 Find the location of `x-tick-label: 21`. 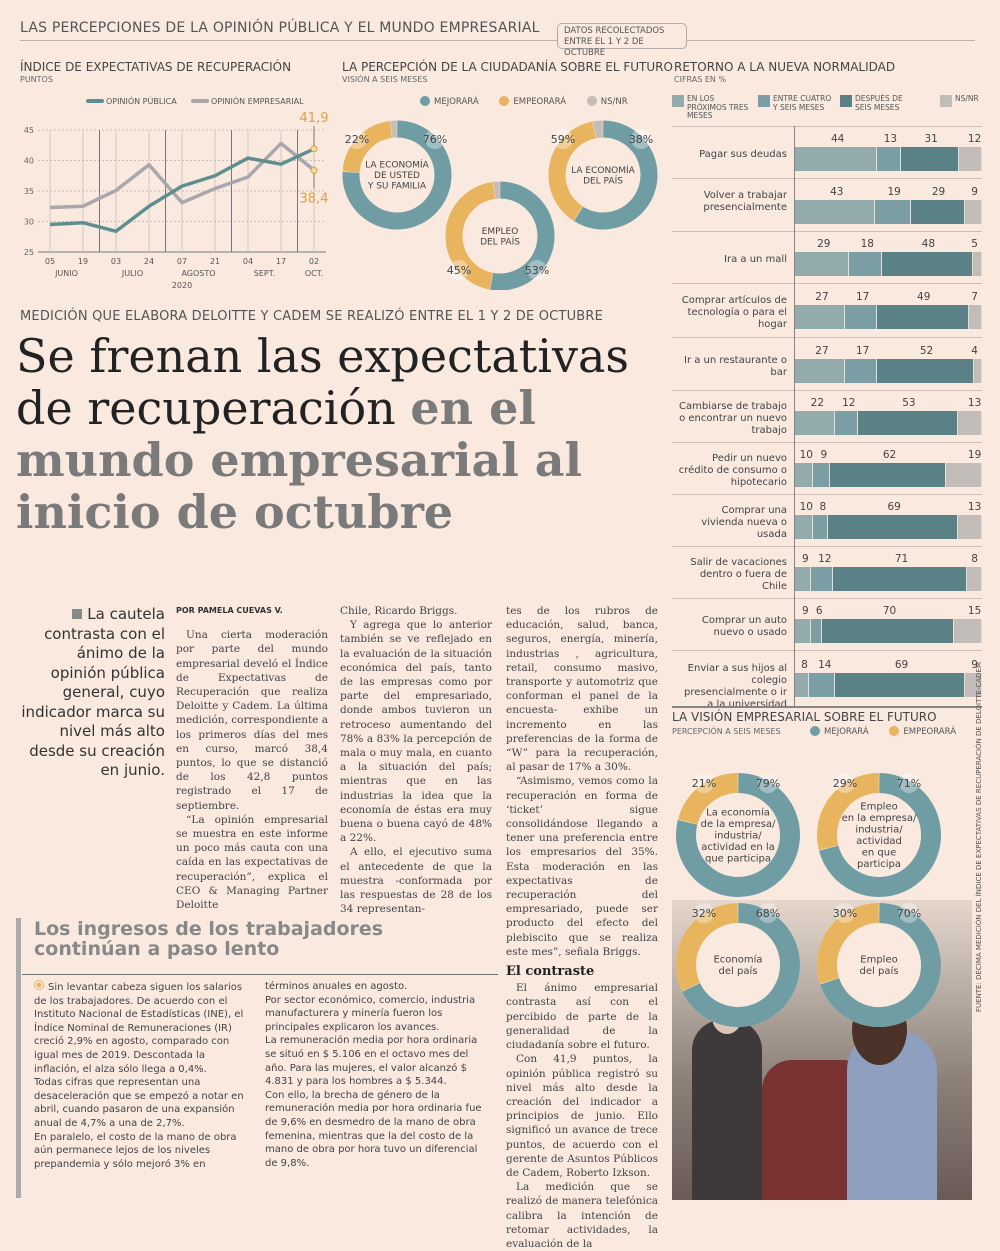

x-tick-label: 21 is located at coordinates (215, 261).